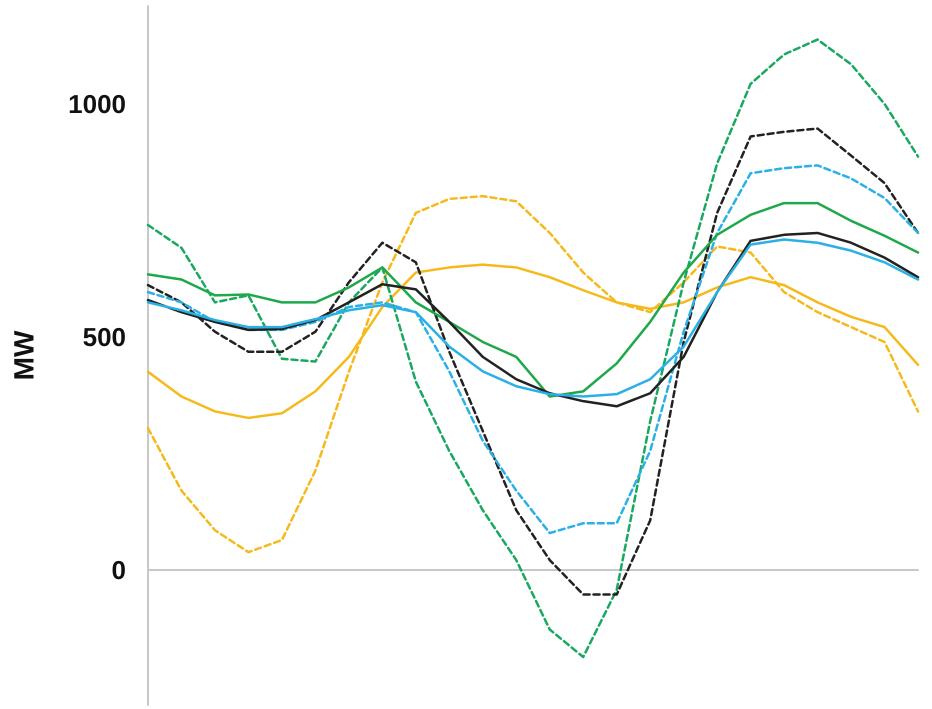 This screenshot has width=932, height=709. What do you see at coordinates (97, 103) in the screenshot?
I see `y-tick-label: 1000` at bounding box center [97, 103].